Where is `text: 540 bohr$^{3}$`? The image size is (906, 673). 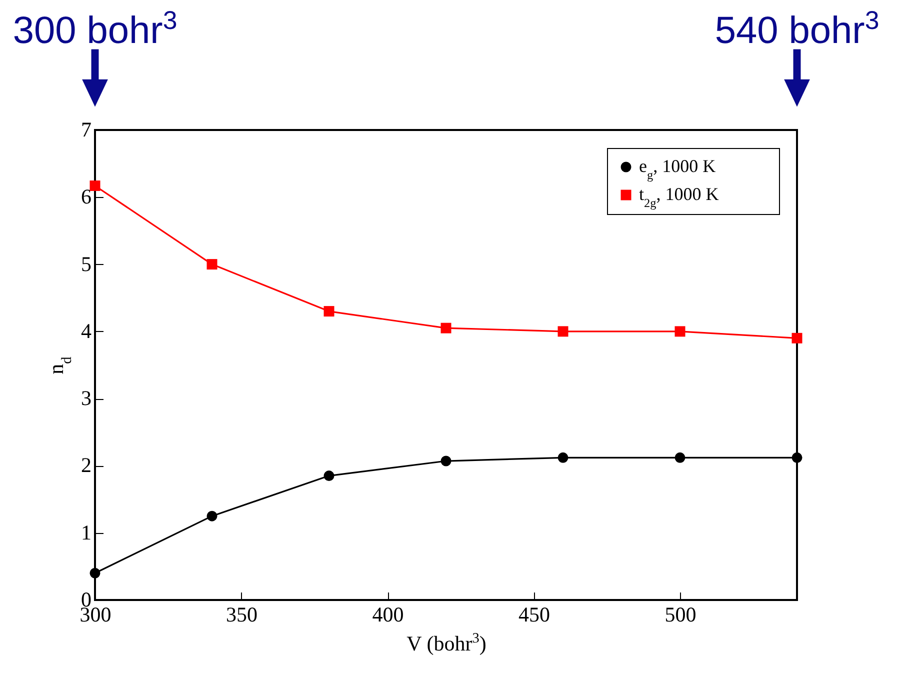 text: 540 bohr$^{3}$ is located at coordinates (797, 29).